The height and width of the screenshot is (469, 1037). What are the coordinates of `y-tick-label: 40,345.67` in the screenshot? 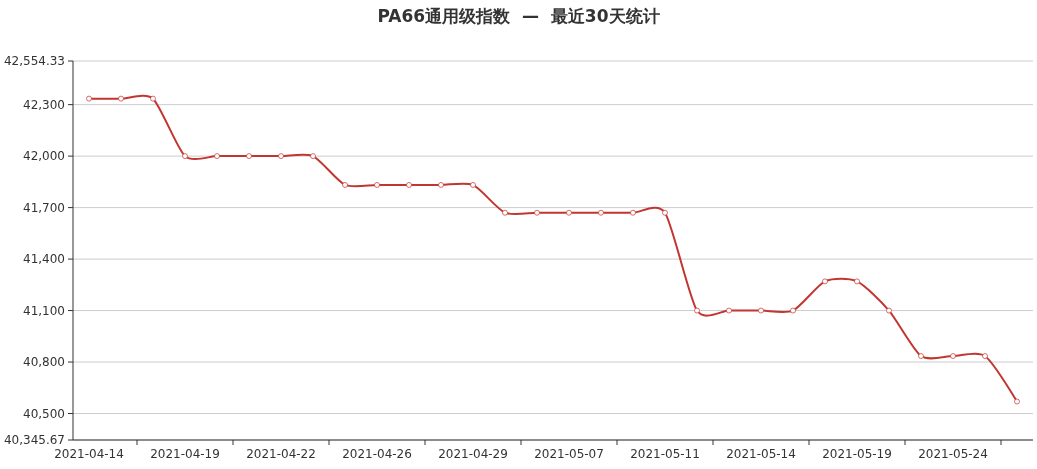 It's located at (34, 440).